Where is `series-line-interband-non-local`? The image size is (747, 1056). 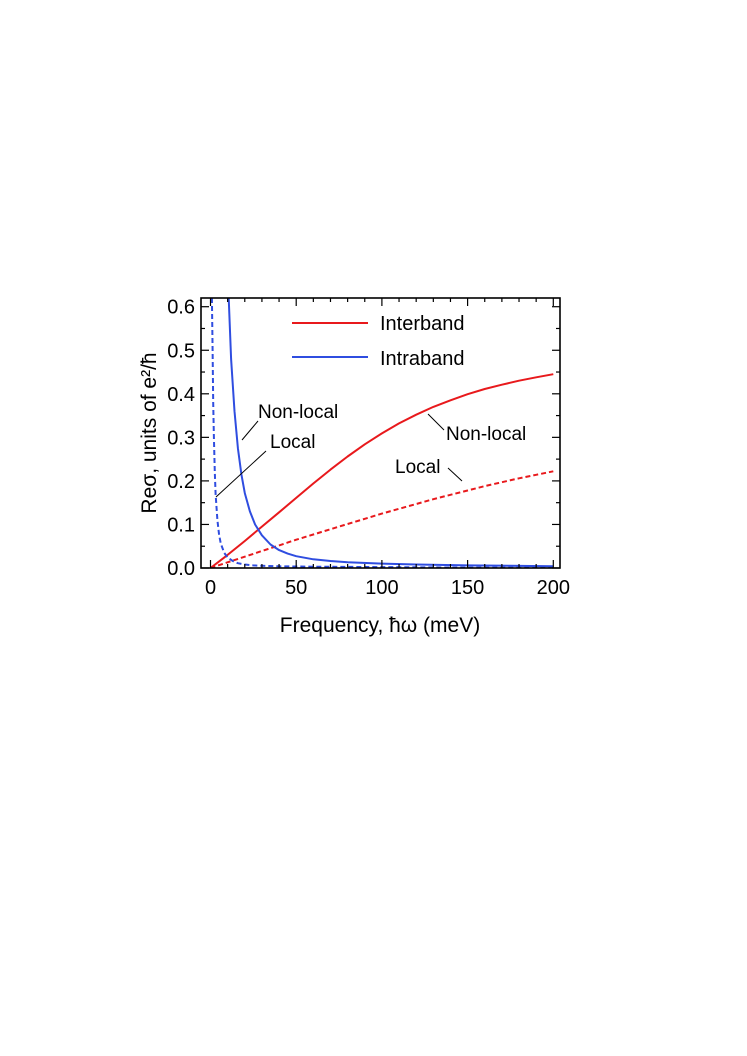
series-line-interband-non-local is located at coordinates (381, 470).